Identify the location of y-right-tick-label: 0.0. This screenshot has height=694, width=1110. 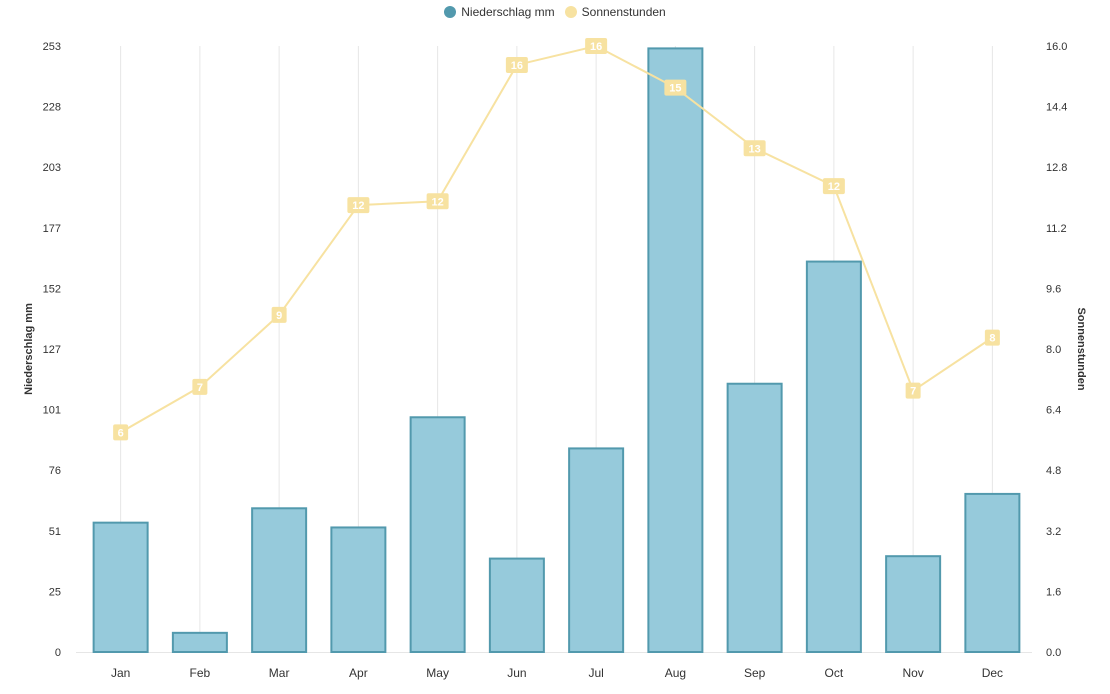
(1053, 653).